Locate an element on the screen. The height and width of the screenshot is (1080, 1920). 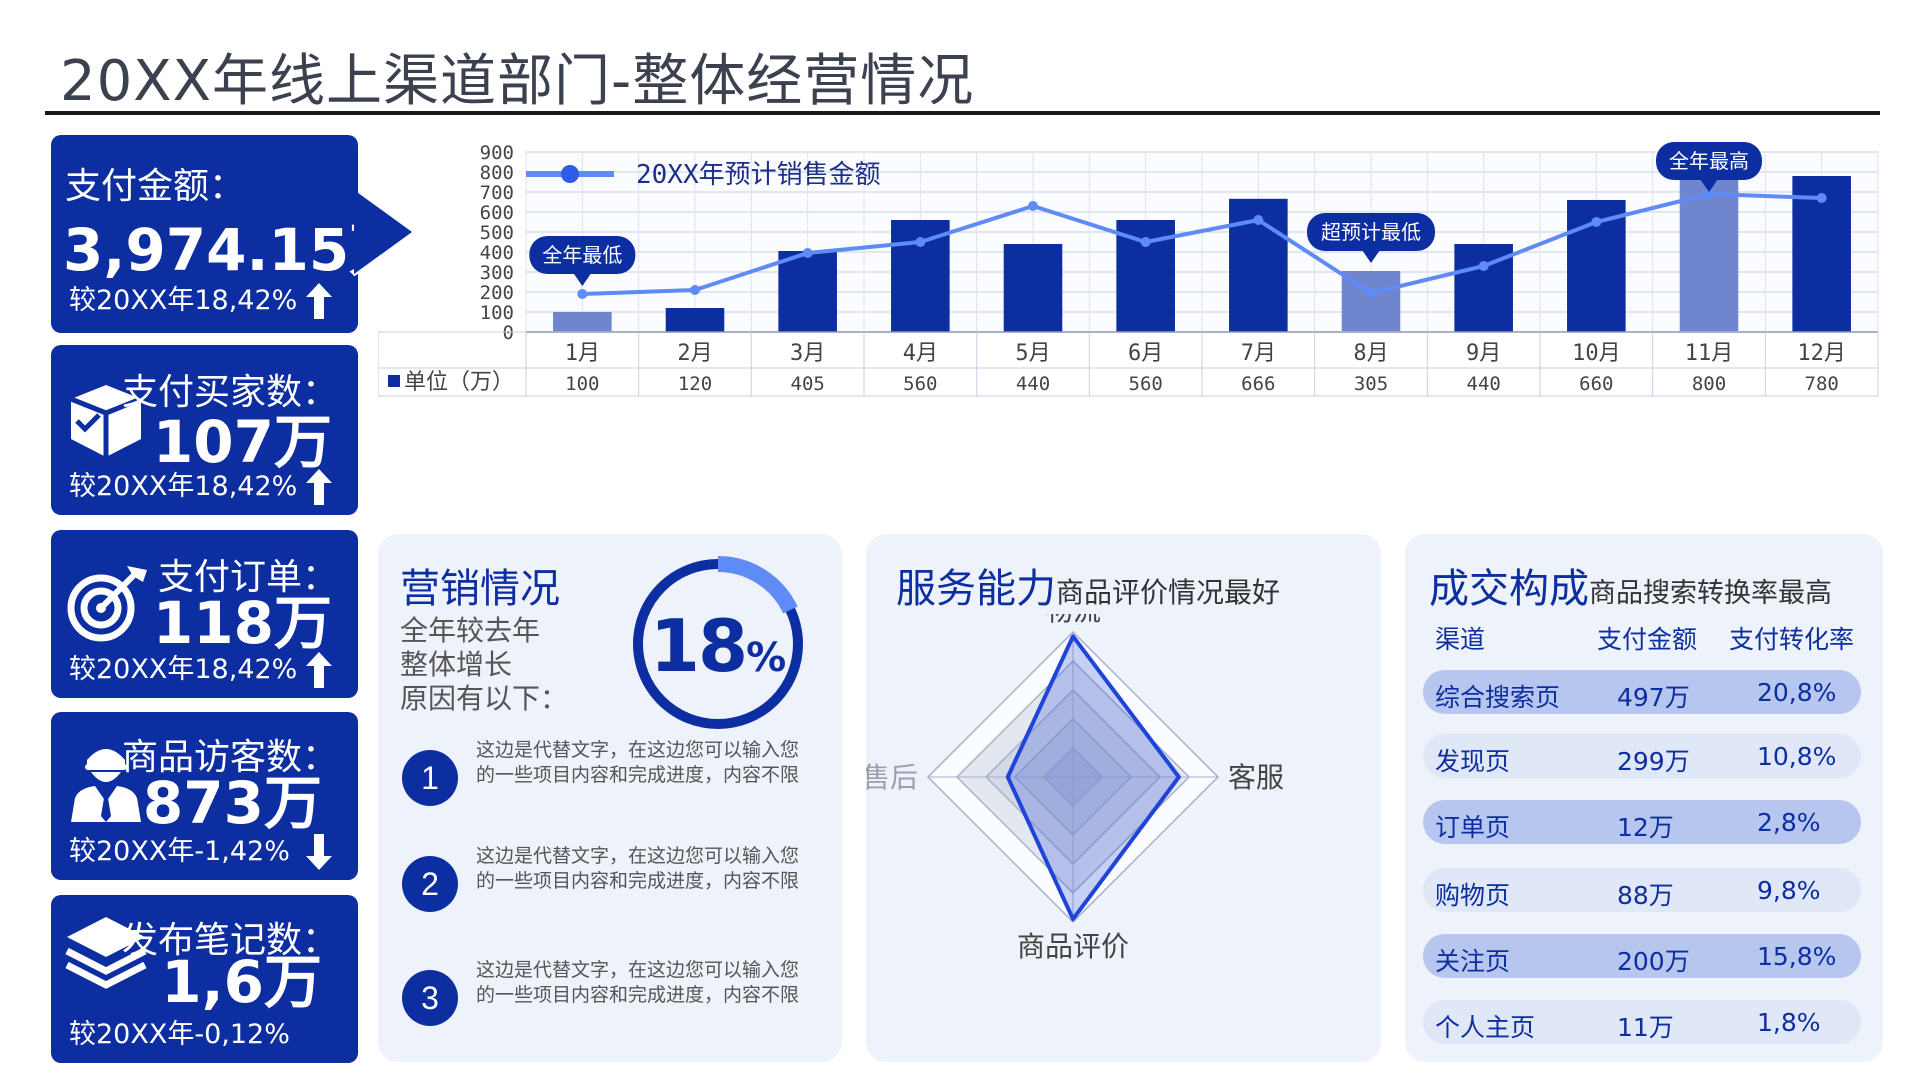
marketing-title: 营销情况 is located at coordinates (480, 589).